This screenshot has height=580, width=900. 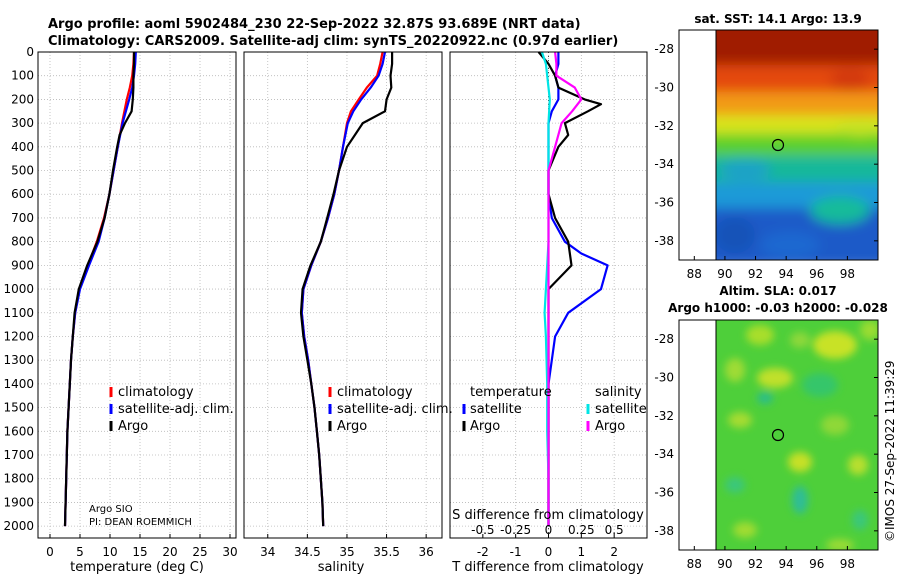 What do you see at coordinates (18, 384) in the screenshot?
I see `depth-tick-label: 1400` at bounding box center [18, 384].